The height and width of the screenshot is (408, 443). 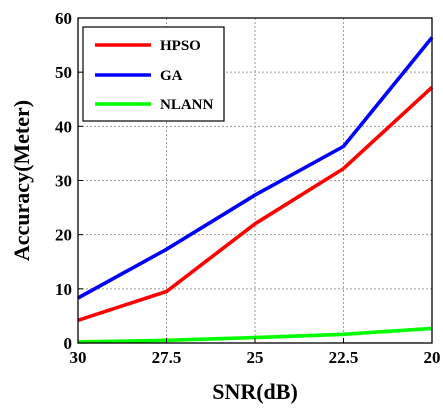 What do you see at coordinates (63, 289) in the screenshot?
I see `y-tick-label: 10` at bounding box center [63, 289].